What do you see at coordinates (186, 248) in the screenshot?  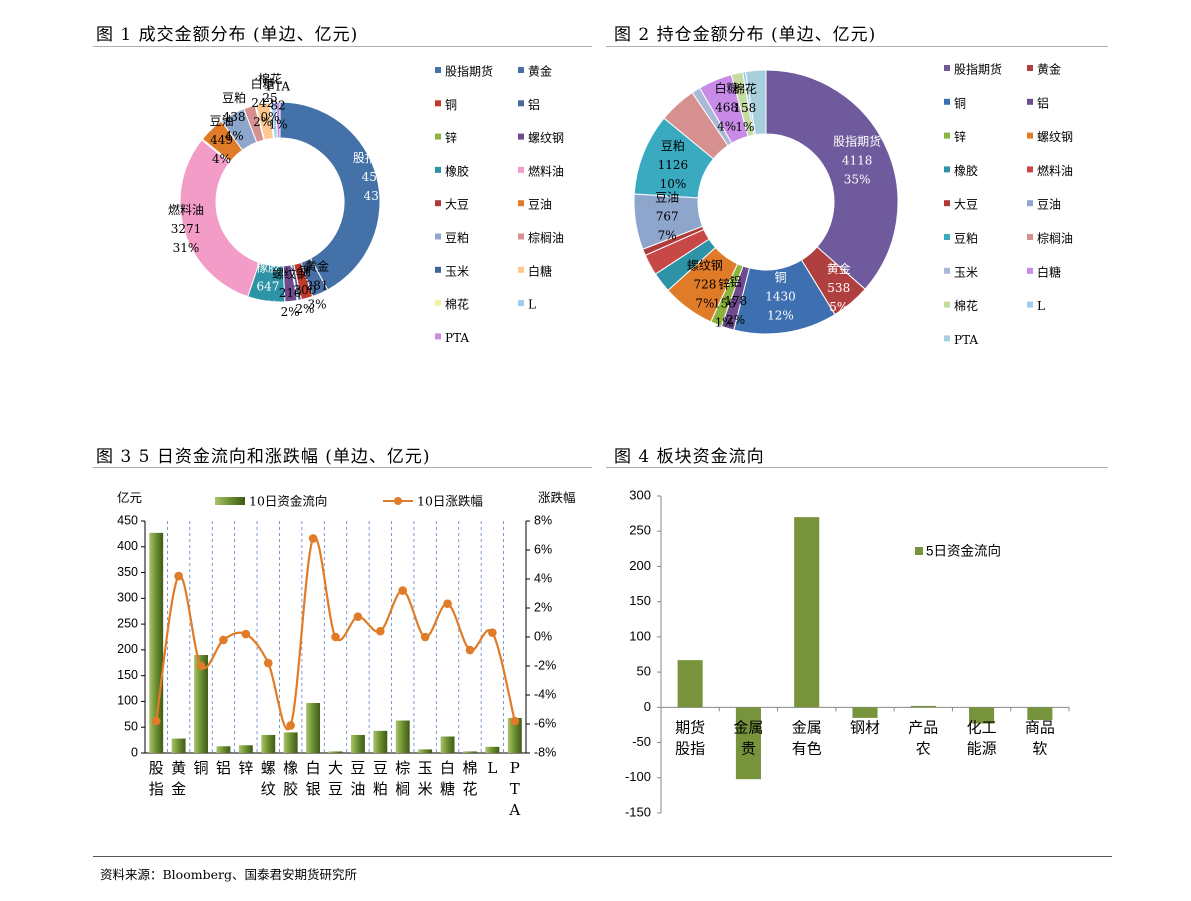 I see `data-label: 31%` at bounding box center [186, 248].